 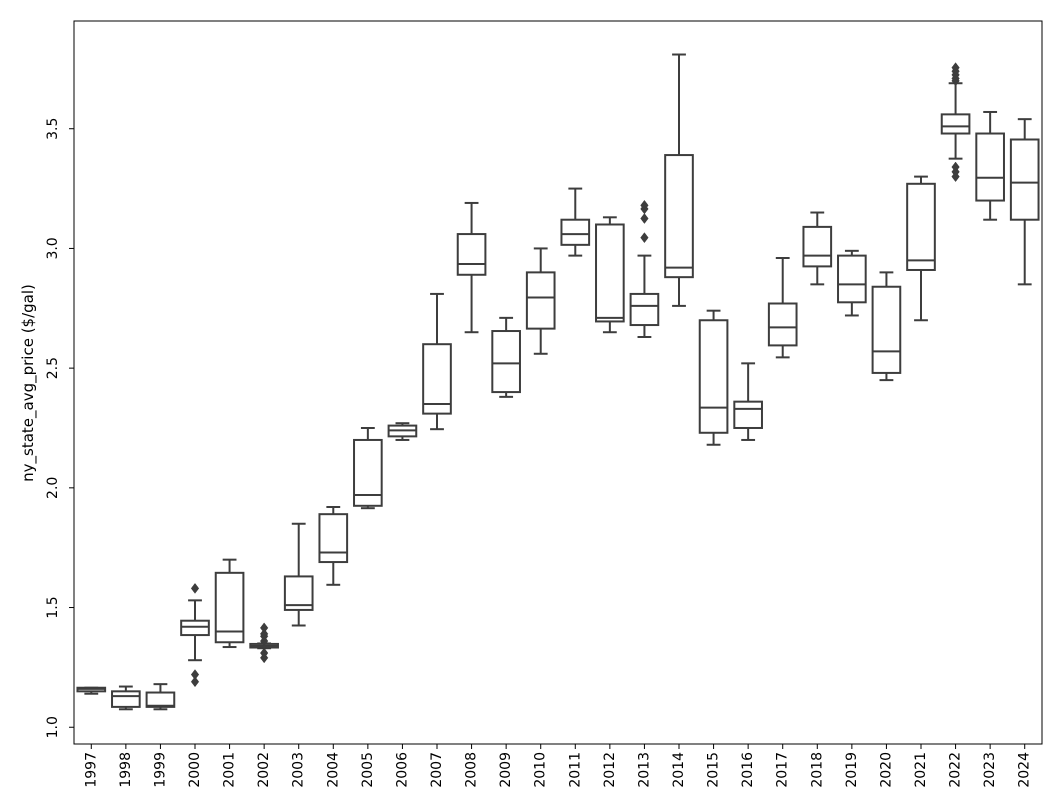 What do you see at coordinates (229, 603) in the screenshot?
I see `box-2001` at bounding box center [229, 603].